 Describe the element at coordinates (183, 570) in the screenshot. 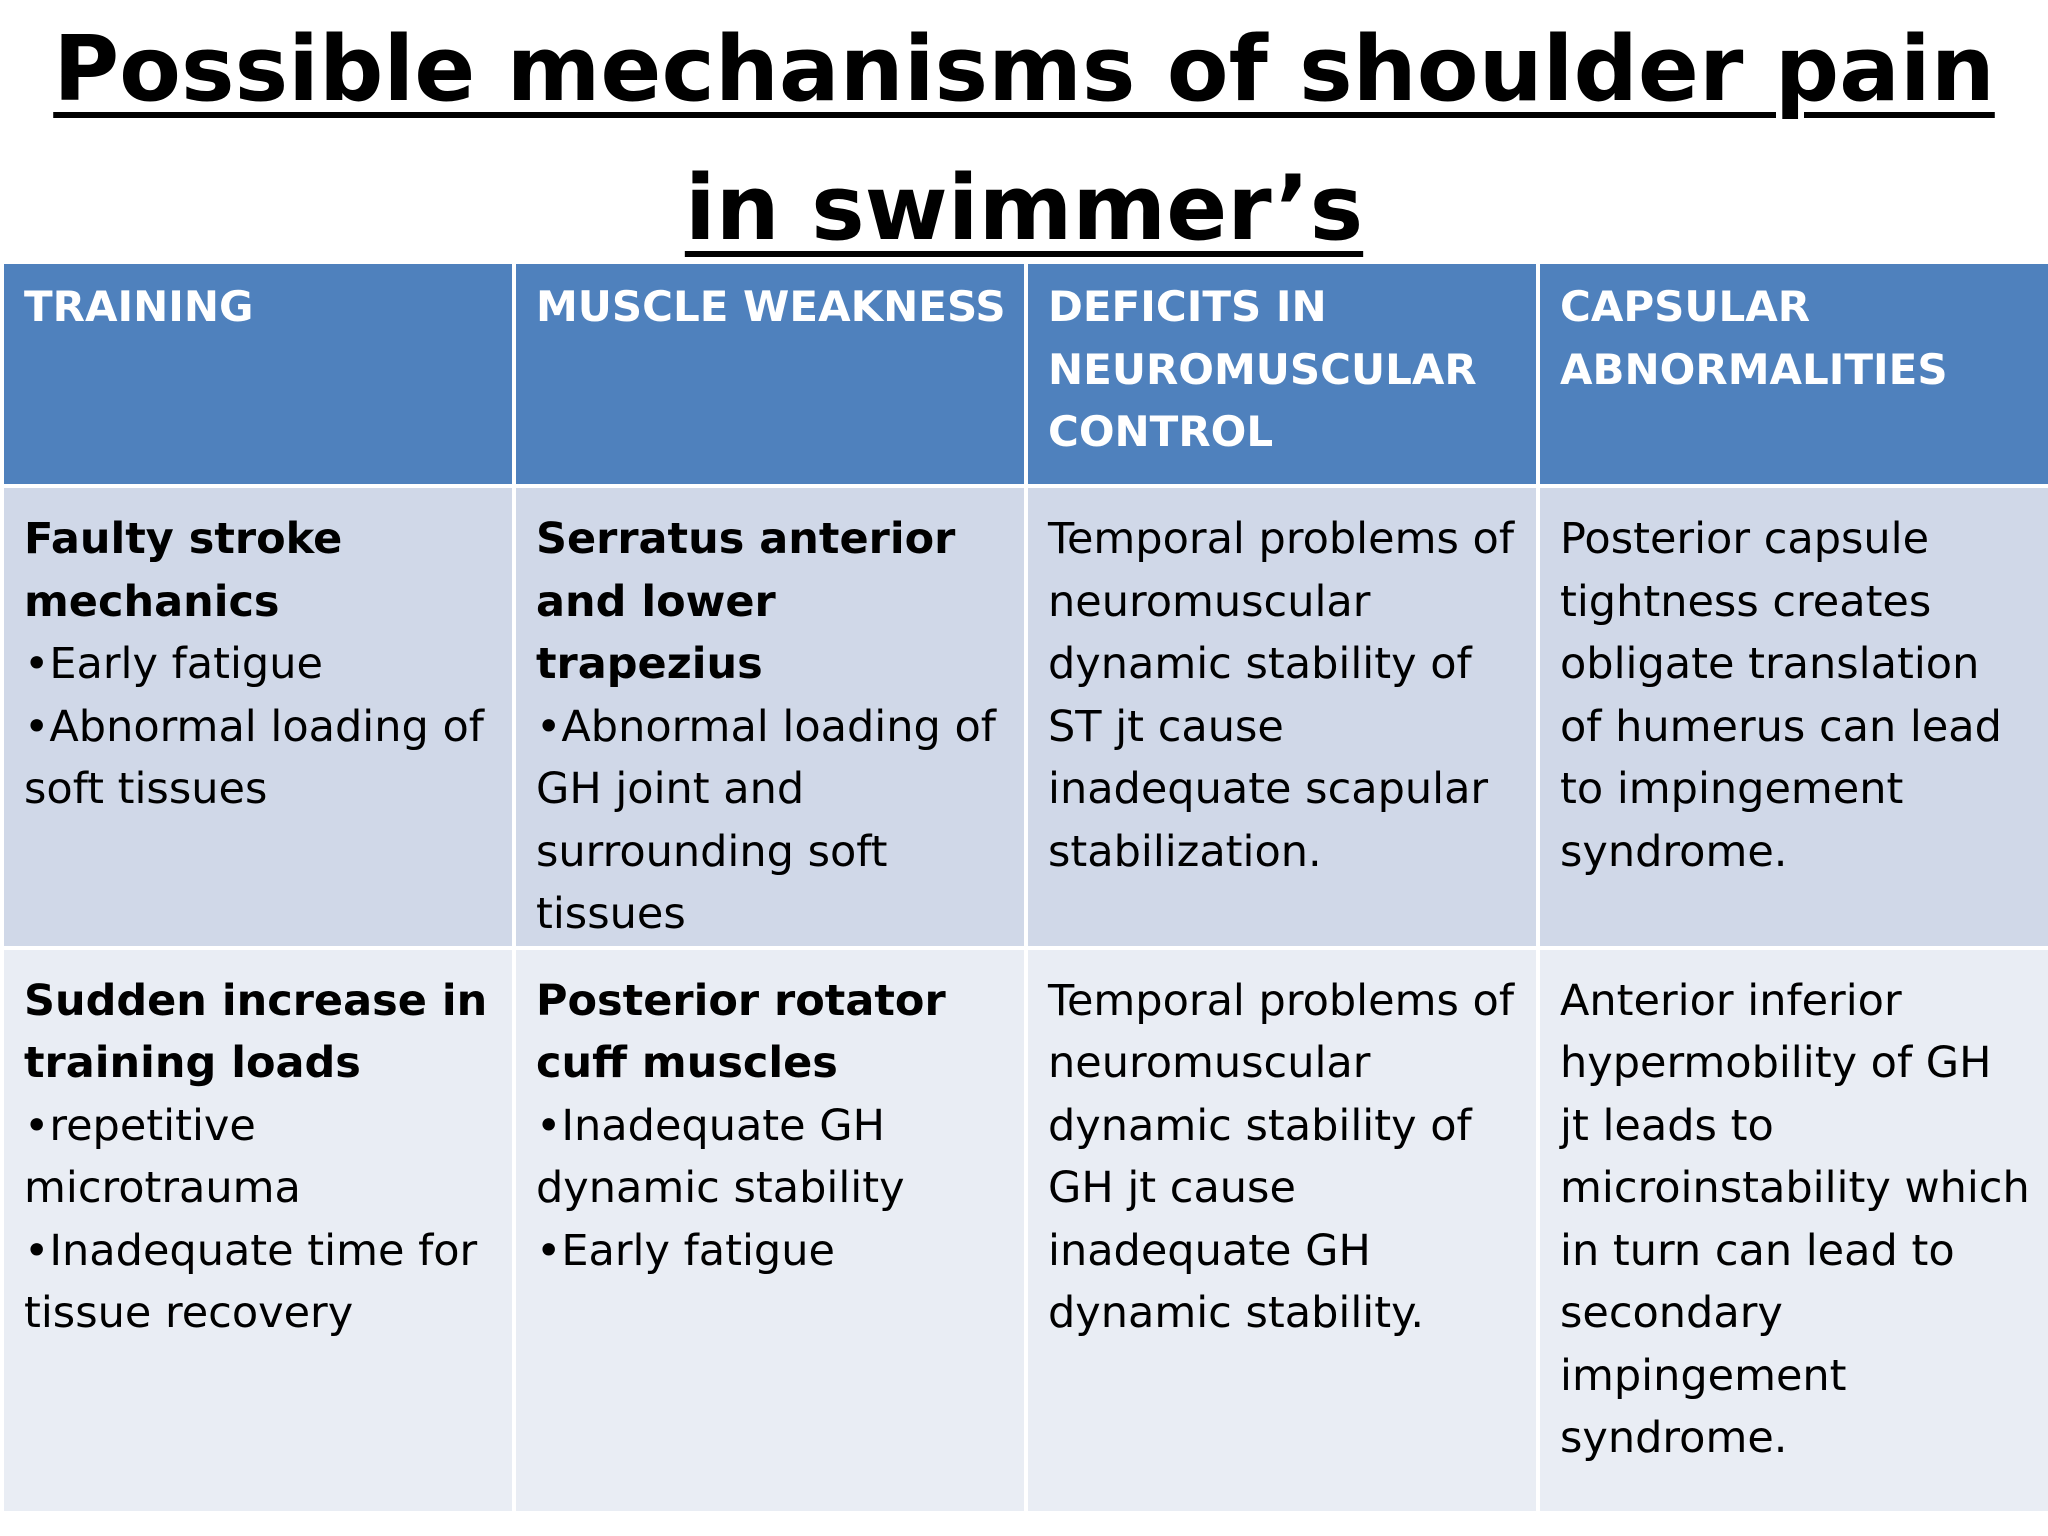

I see `cell-heading: Faulty stroke mechanics` at that location.